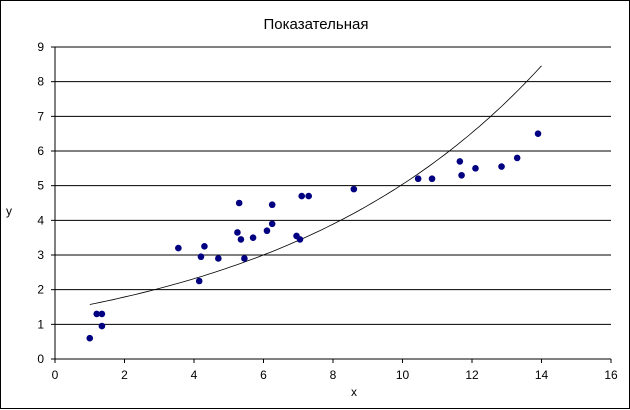 The image size is (630, 410). I want to click on y-tick-label-7: 7, so click(40, 116).